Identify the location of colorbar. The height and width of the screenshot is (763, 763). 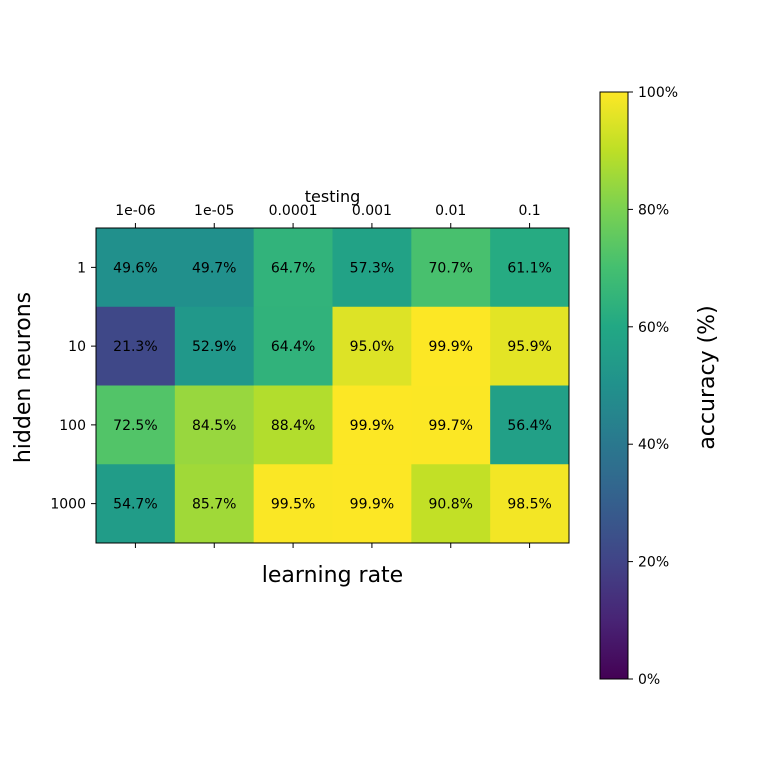
(614, 385).